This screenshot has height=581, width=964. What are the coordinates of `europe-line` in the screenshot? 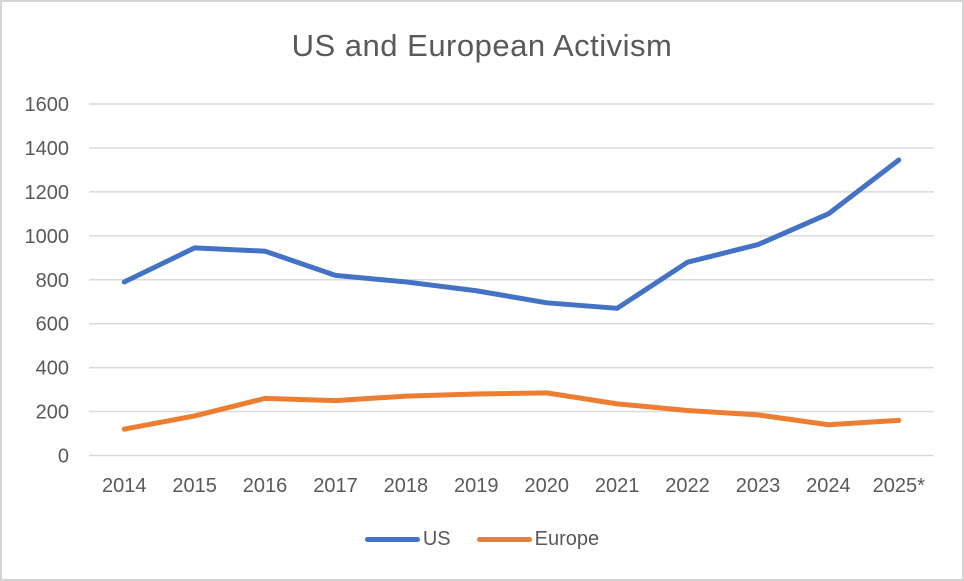 It's located at (511, 411).